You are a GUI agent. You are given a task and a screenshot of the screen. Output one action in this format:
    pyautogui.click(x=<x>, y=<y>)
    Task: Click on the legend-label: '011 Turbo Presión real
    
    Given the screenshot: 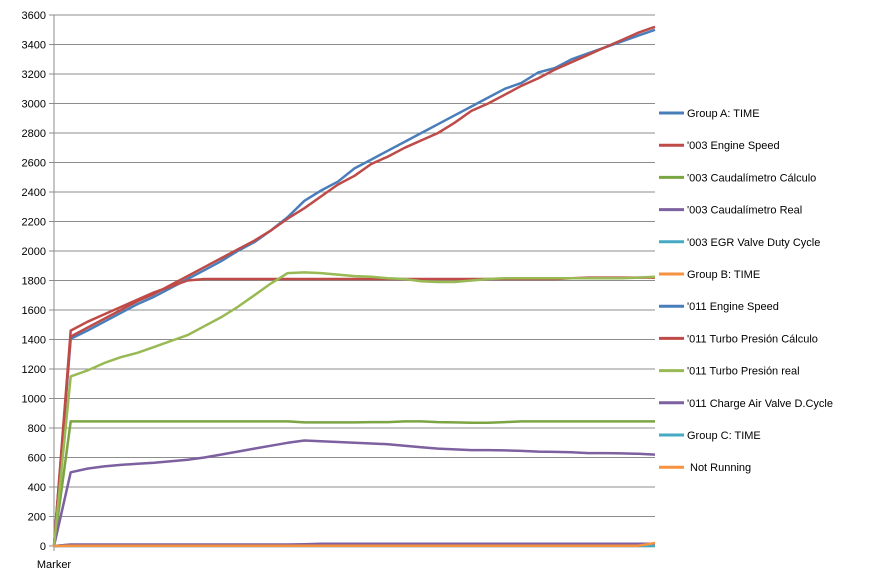 What is the action you would take?
    pyautogui.click(x=743, y=372)
    